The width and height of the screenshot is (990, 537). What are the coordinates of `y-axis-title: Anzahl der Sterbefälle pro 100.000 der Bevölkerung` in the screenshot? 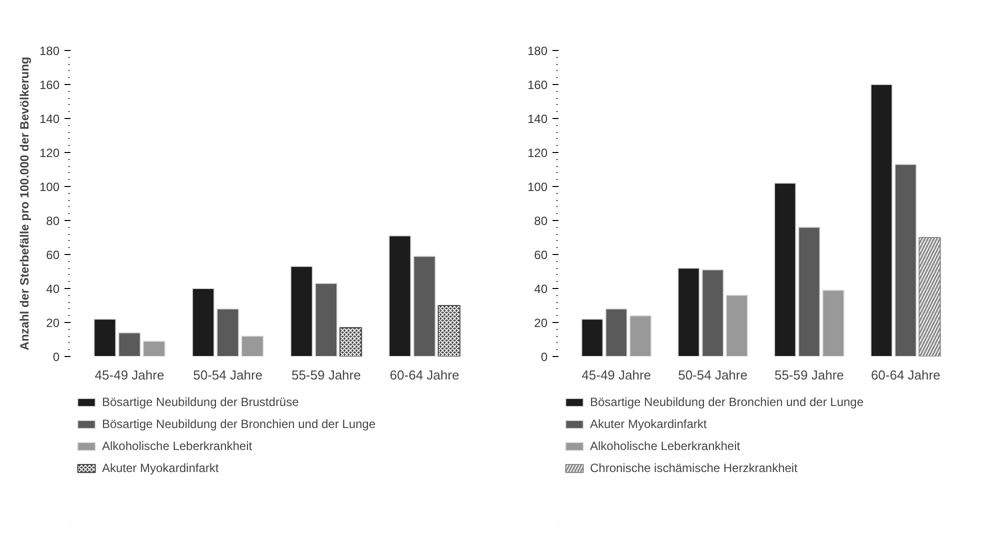 It's located at (24, 203).